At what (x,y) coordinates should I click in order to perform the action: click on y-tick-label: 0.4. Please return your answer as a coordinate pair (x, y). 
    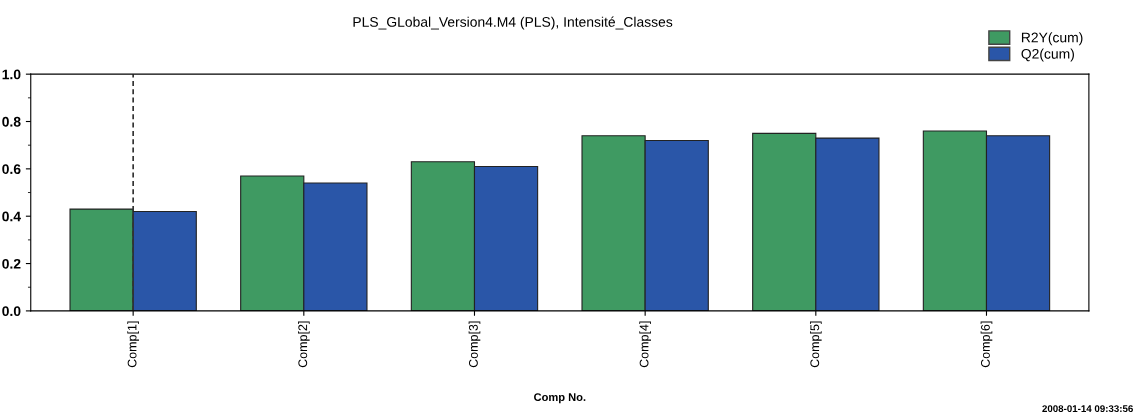
    Looking at the image, I should click on (11, 216).